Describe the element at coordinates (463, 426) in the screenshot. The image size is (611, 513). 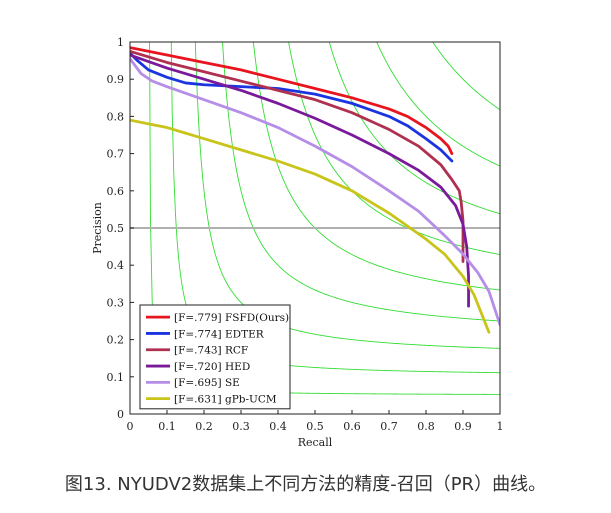
I see `x-tick-label: 0.9` at that location.